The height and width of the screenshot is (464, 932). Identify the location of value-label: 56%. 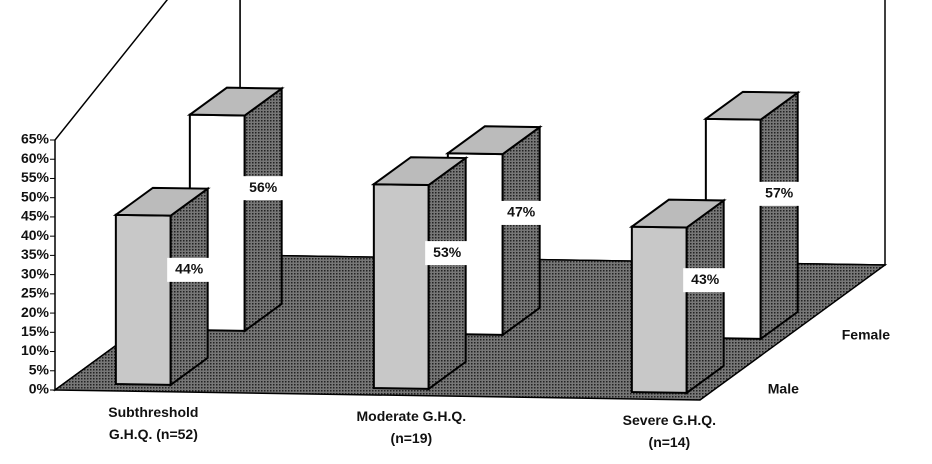
(263, 187).